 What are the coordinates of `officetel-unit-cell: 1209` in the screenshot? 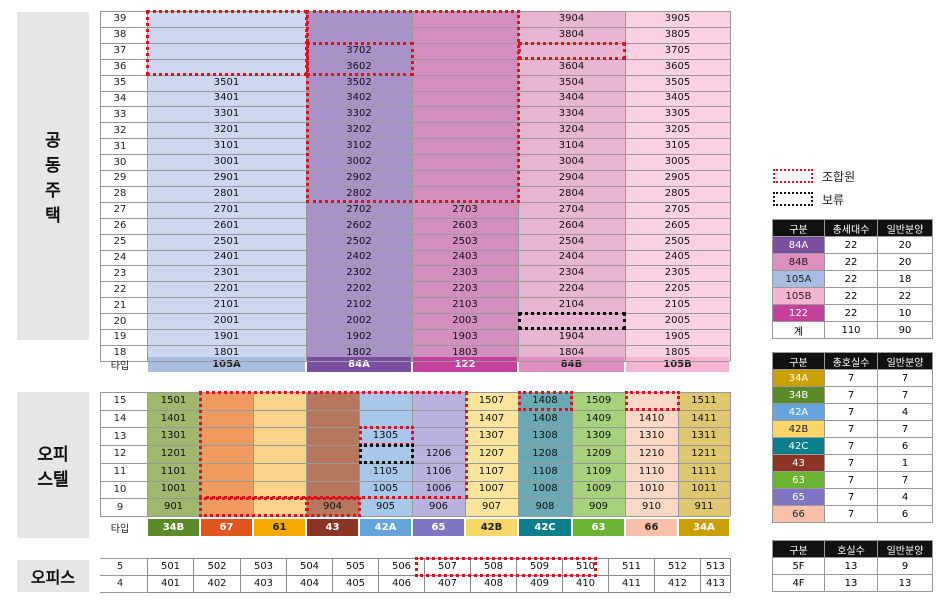 It's located at (598, 453).